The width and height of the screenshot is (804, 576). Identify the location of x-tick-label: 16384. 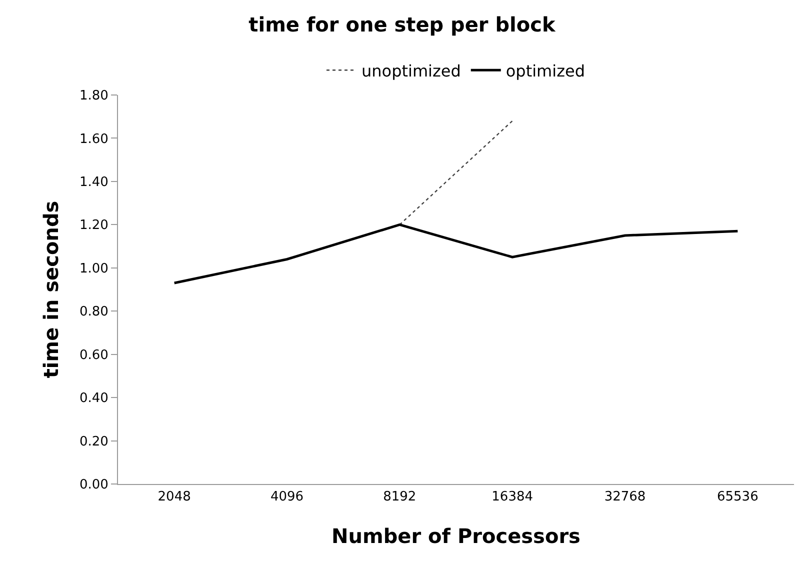
(513, 497).